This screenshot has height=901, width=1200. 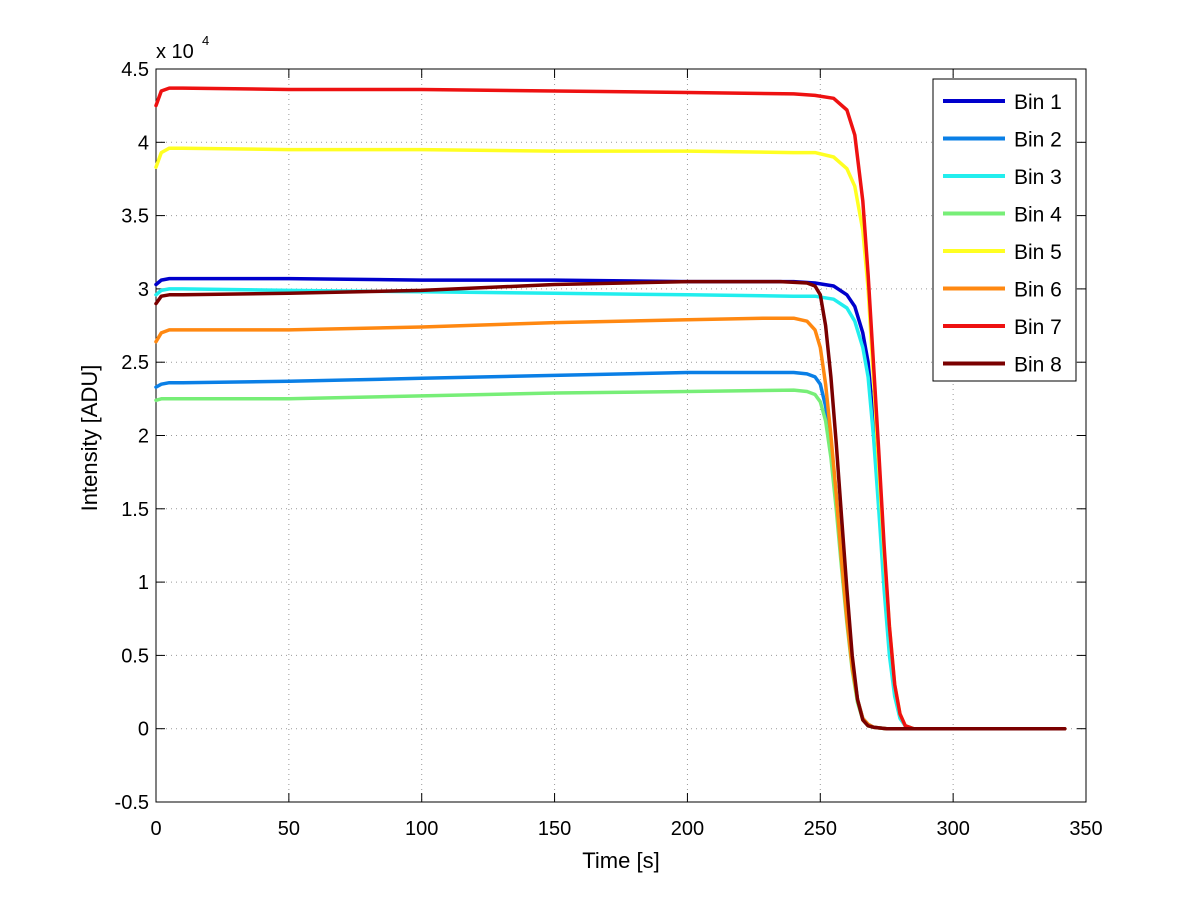 I want to click on x-tick-label: 100, so click(x=421, y=829).